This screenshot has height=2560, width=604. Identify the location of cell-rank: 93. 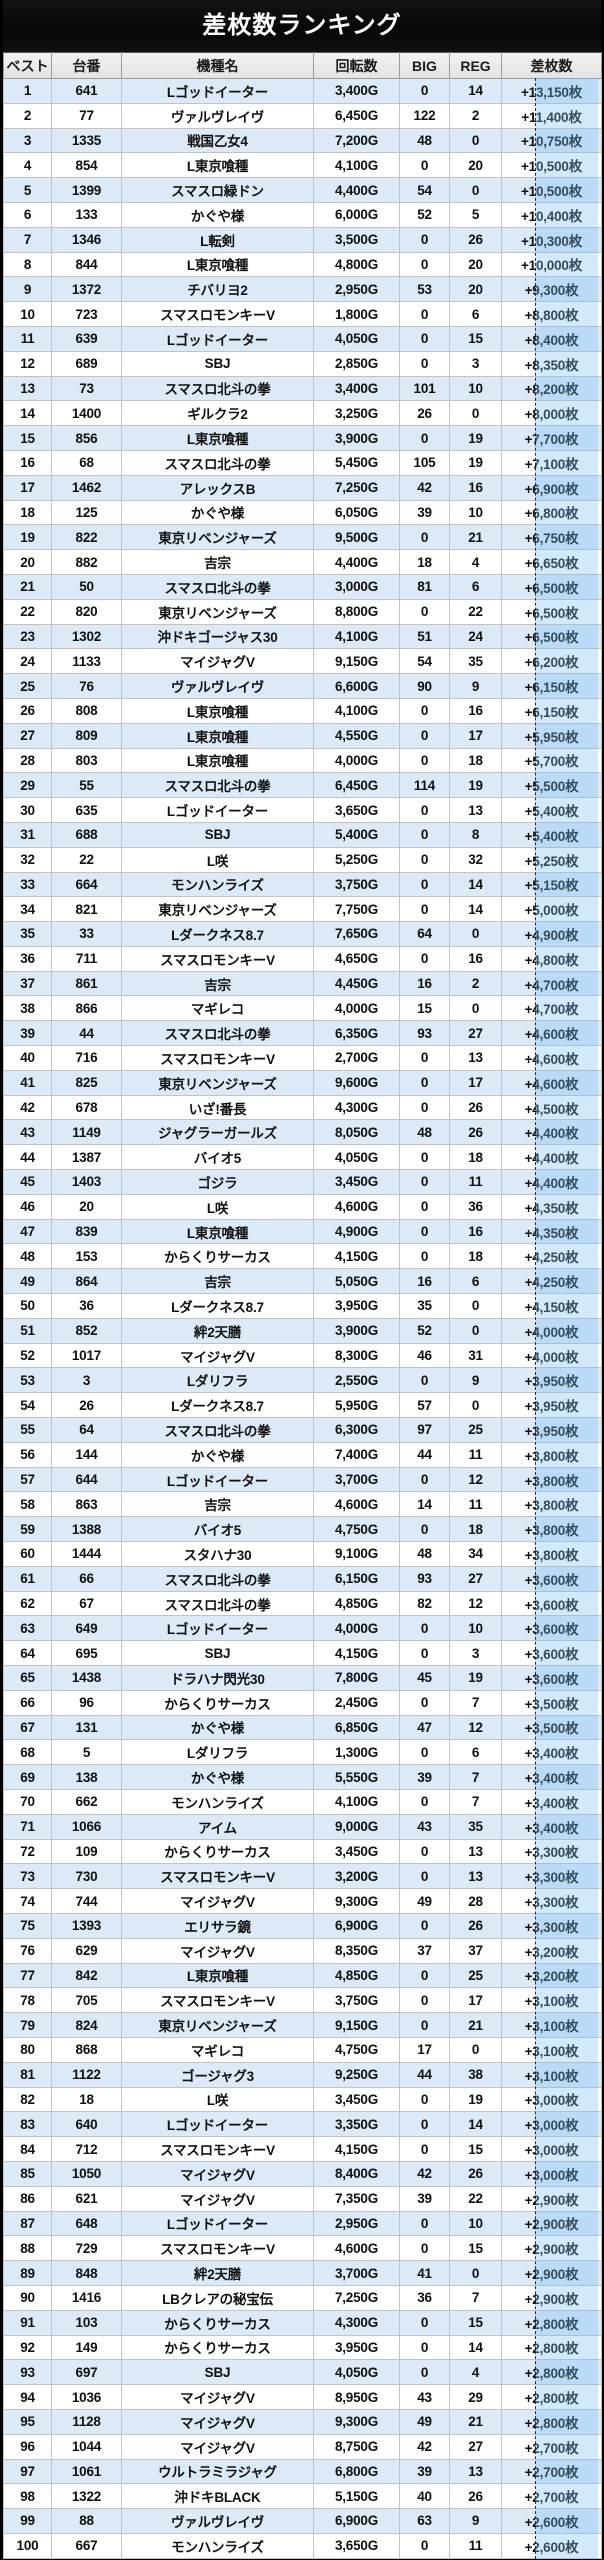
(27, 2372).